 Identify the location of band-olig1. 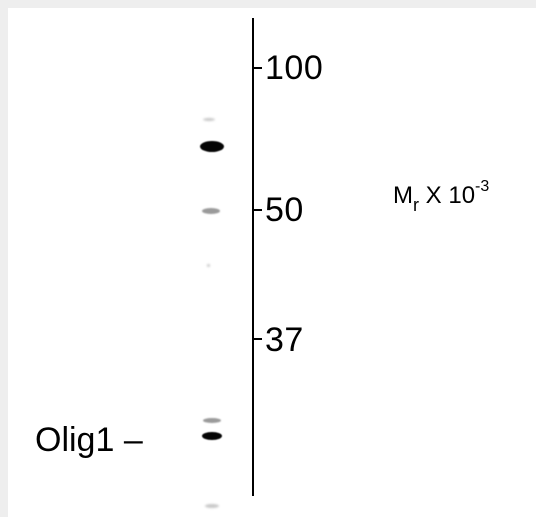
(212, 436).